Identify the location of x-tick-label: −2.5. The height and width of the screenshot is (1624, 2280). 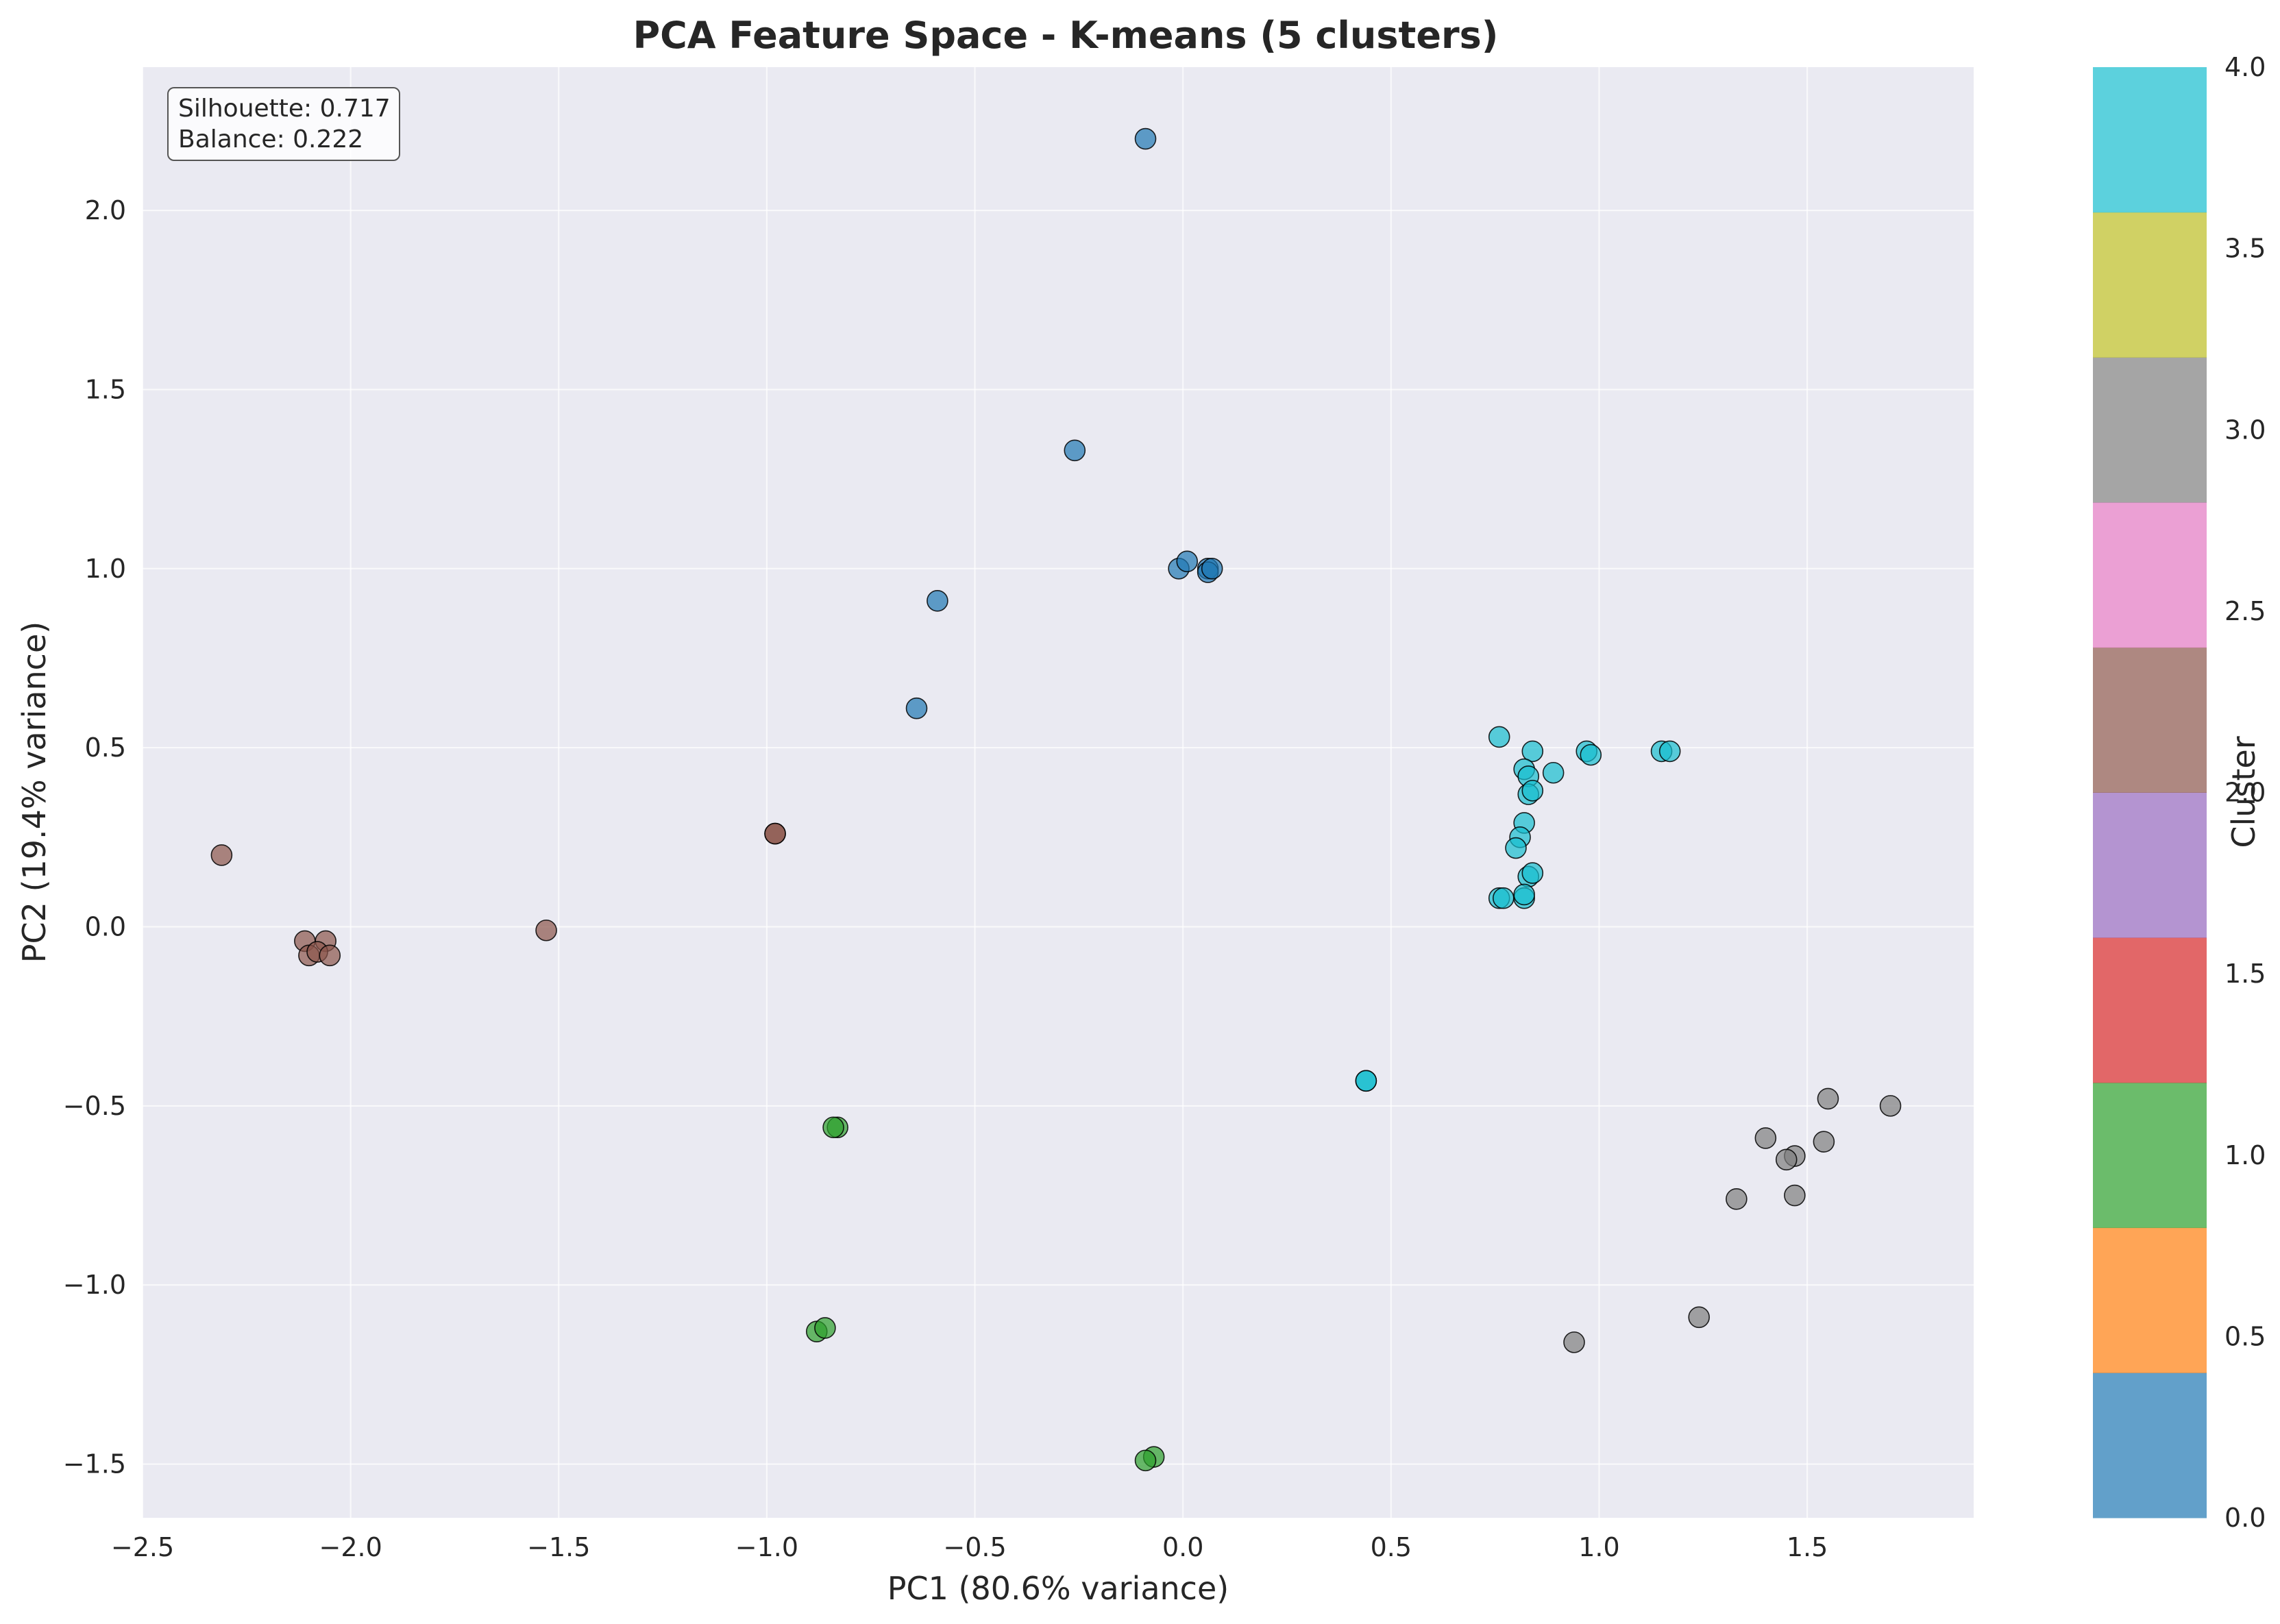
(142, 1547).